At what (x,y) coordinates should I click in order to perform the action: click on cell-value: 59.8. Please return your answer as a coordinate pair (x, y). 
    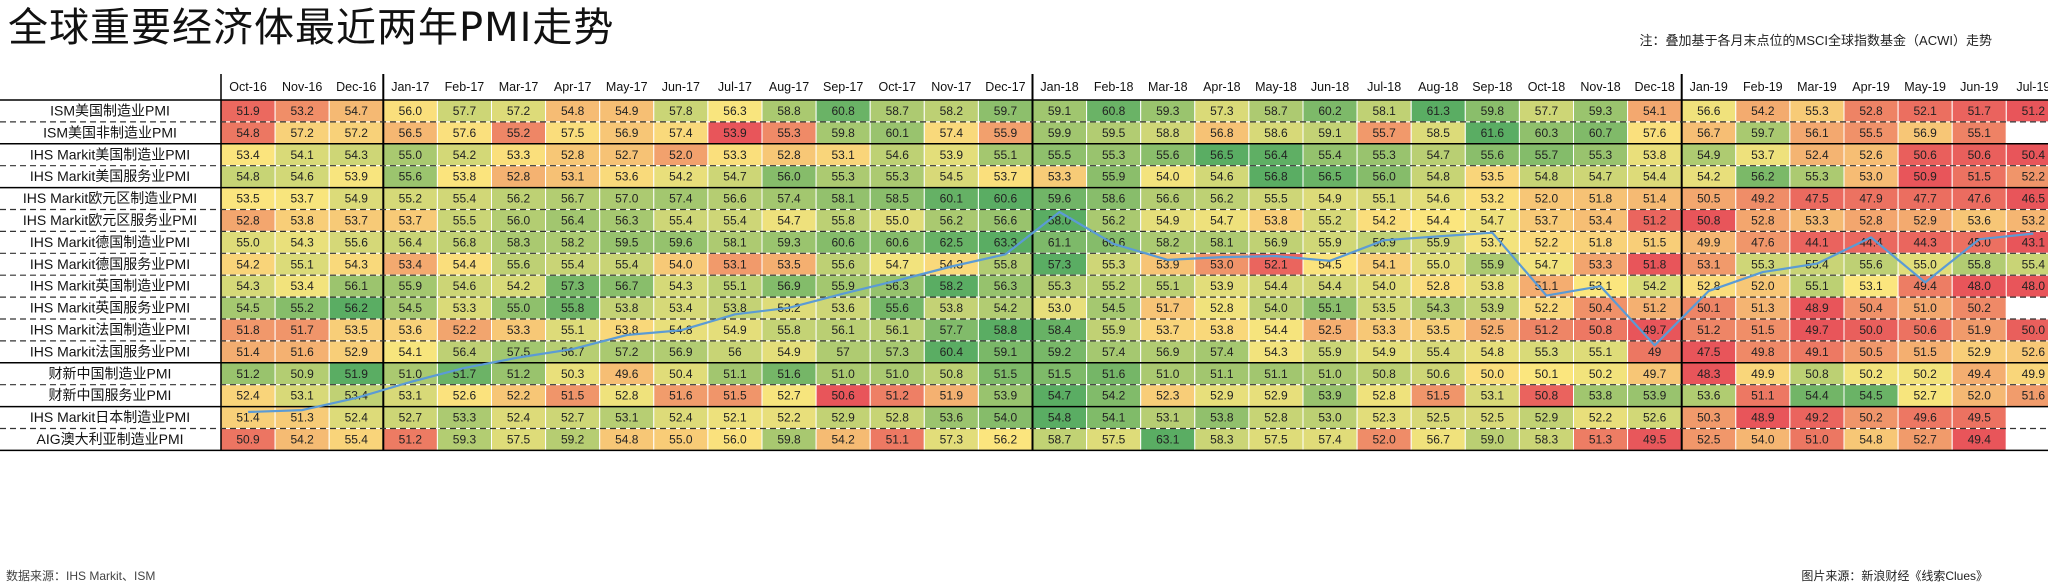
    Looking at the image, I should click on (789, 440).